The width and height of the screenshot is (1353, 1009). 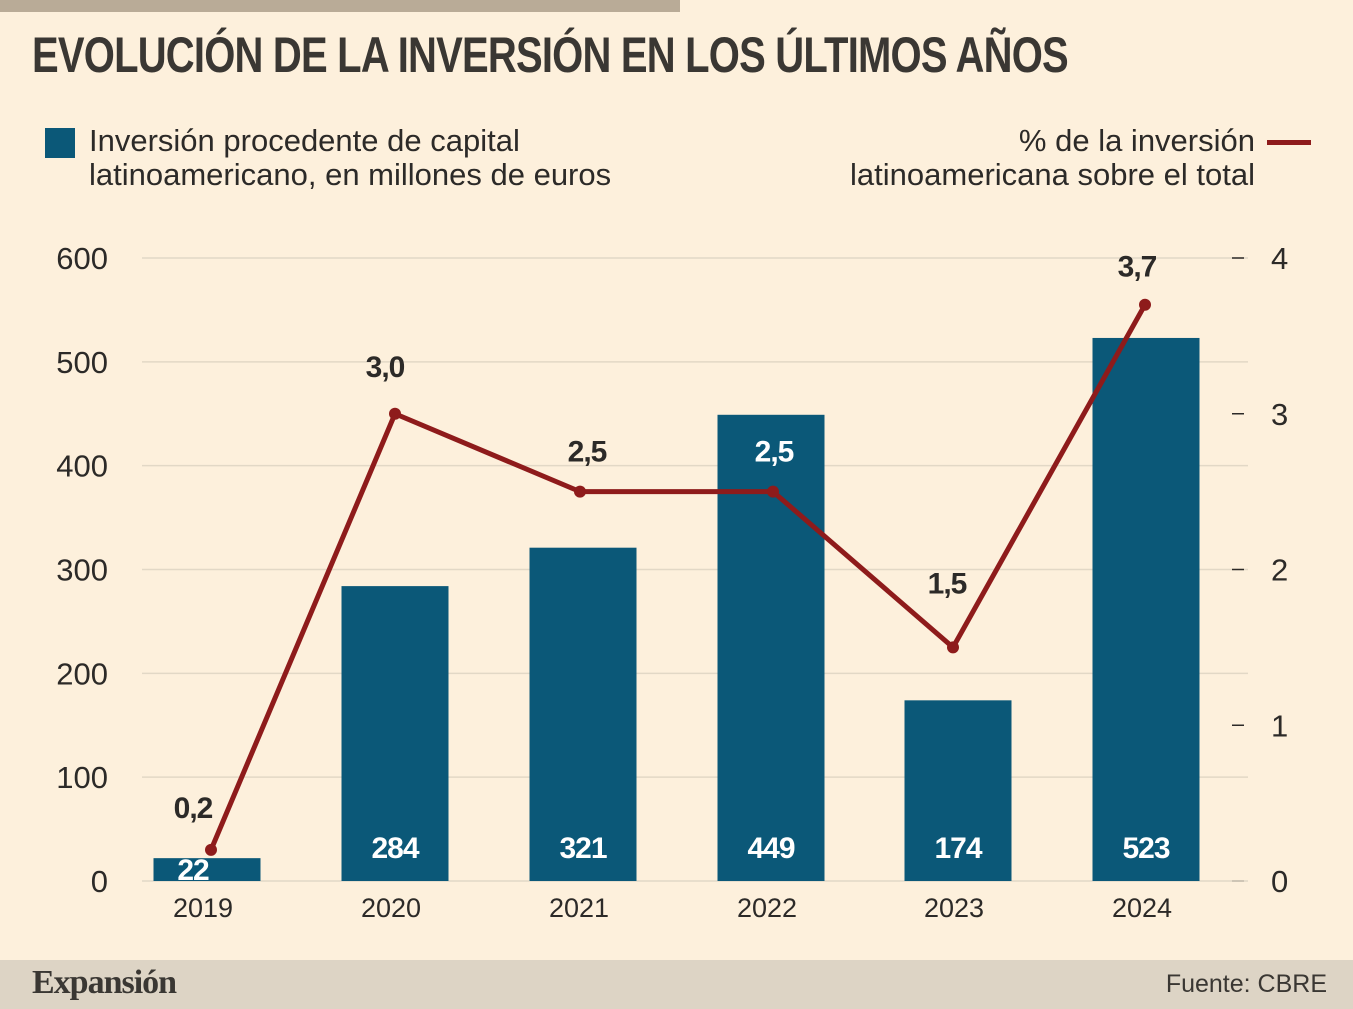 I want to click on y-right-tick-2: 2, so click(x=1279, y=570).